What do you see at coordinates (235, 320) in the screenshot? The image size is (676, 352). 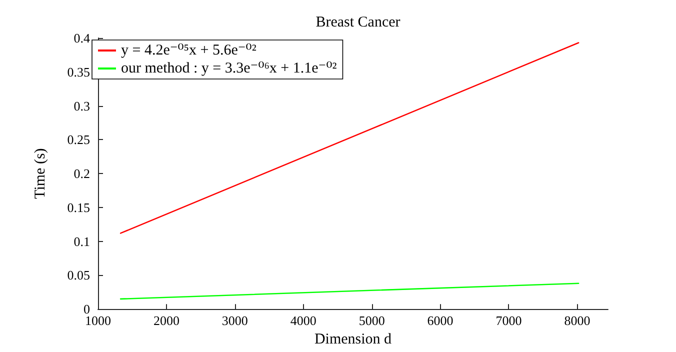 I see `x-tick-label: 3000` at bounding box center [235, 320].